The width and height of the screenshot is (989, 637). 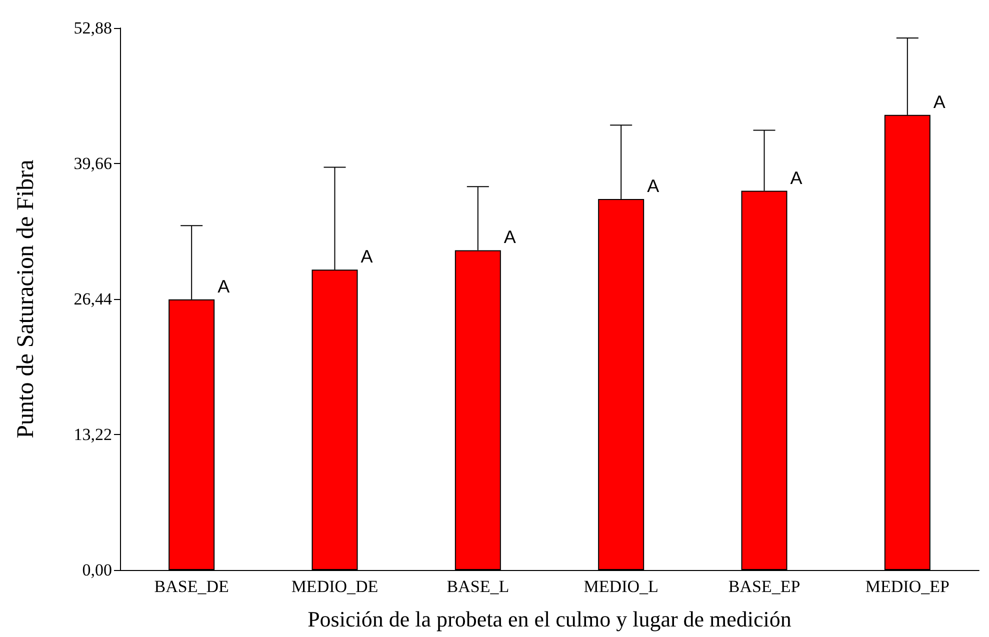 What do you see at coordinates (93, 28) in the screenshot?
I see `y-tick-label: 52,88` at bounding box center [93, 28].